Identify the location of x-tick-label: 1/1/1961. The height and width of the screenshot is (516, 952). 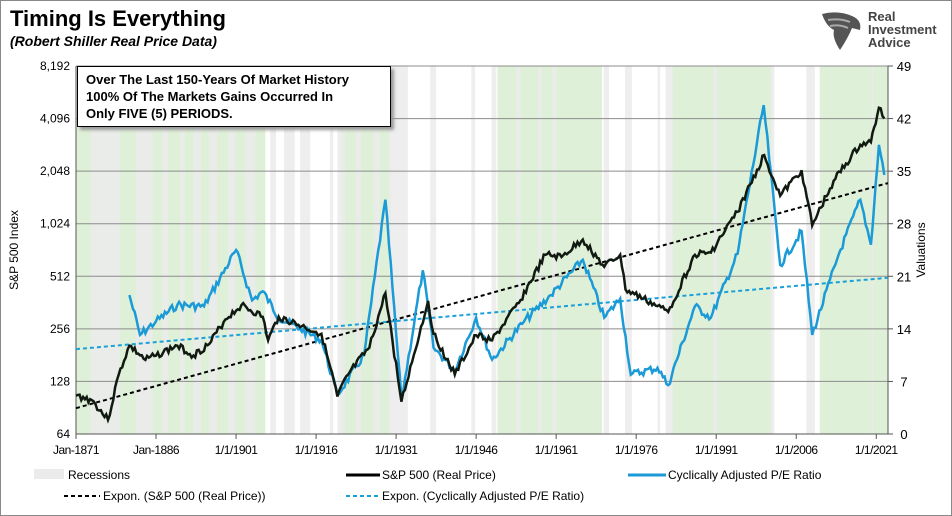
(557, 450).